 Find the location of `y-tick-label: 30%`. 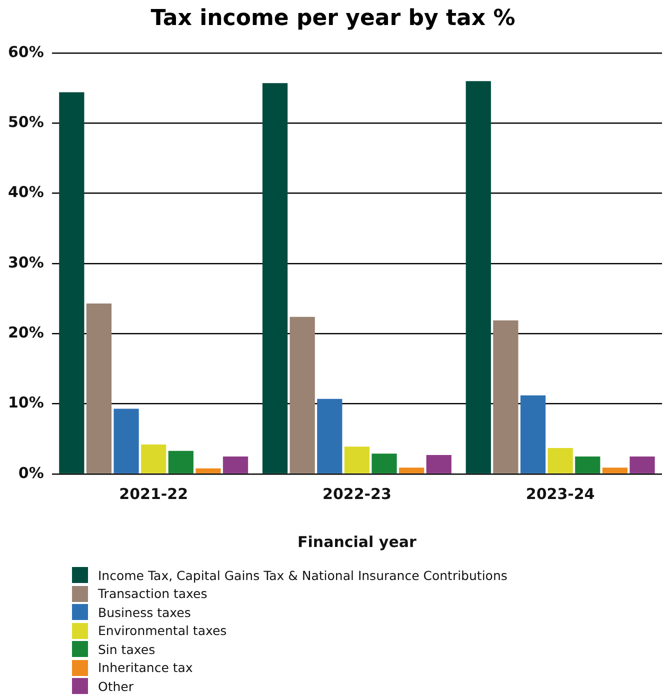

y-tick-label: 30% is located at coordinates (26, 262).